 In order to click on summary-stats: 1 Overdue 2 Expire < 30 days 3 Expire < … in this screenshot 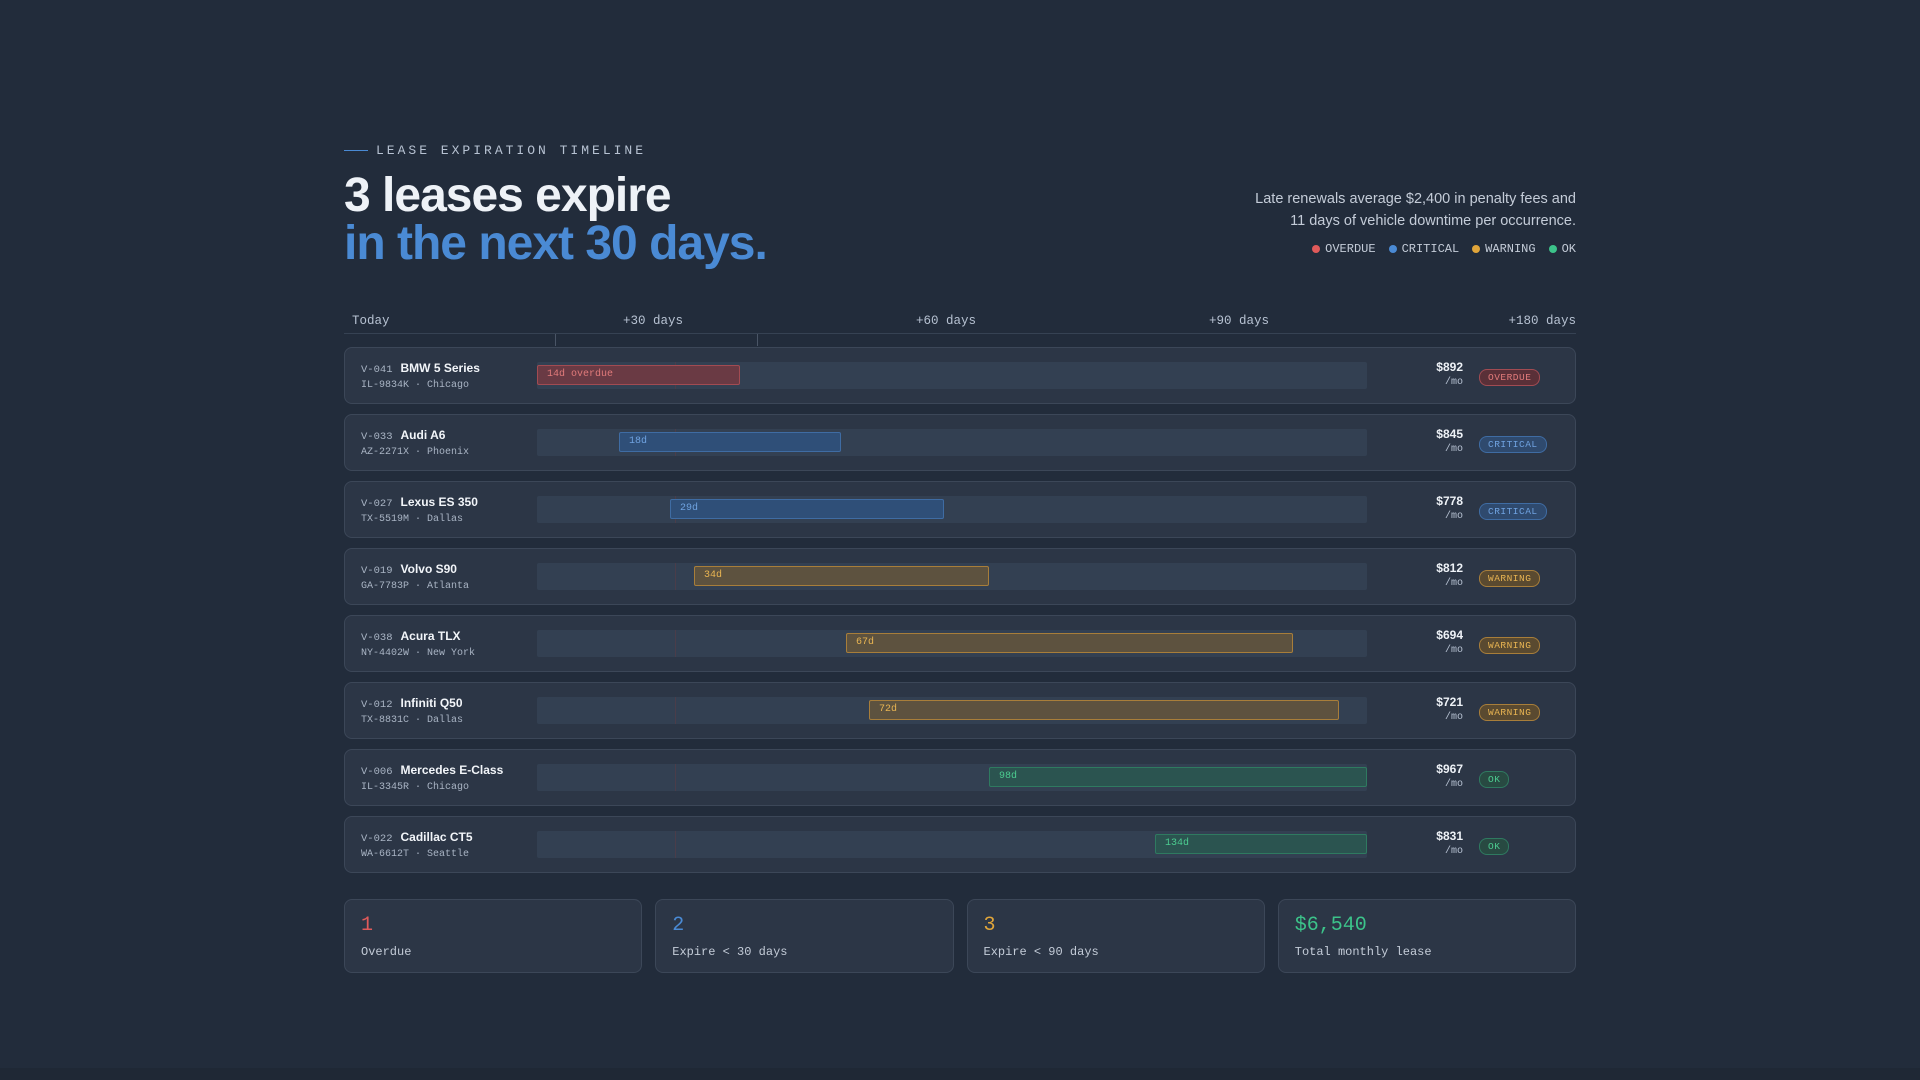, I will do `click(960, 936)`.